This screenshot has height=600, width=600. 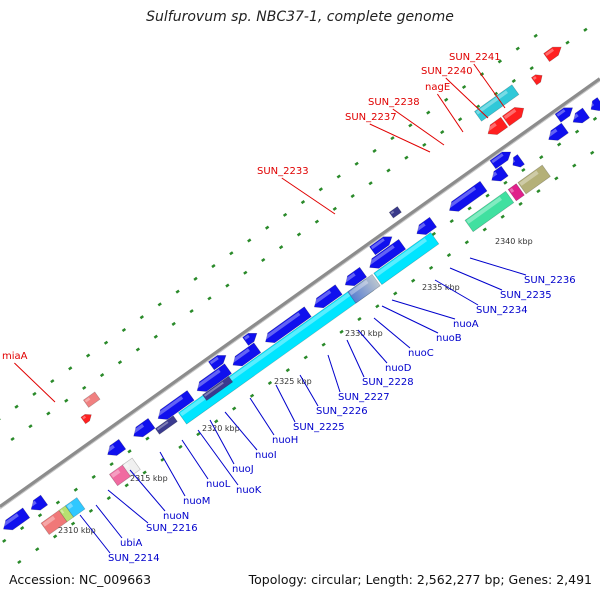 I want to click on bottom-gene-label: nuoK, so click(x=229, y=462).